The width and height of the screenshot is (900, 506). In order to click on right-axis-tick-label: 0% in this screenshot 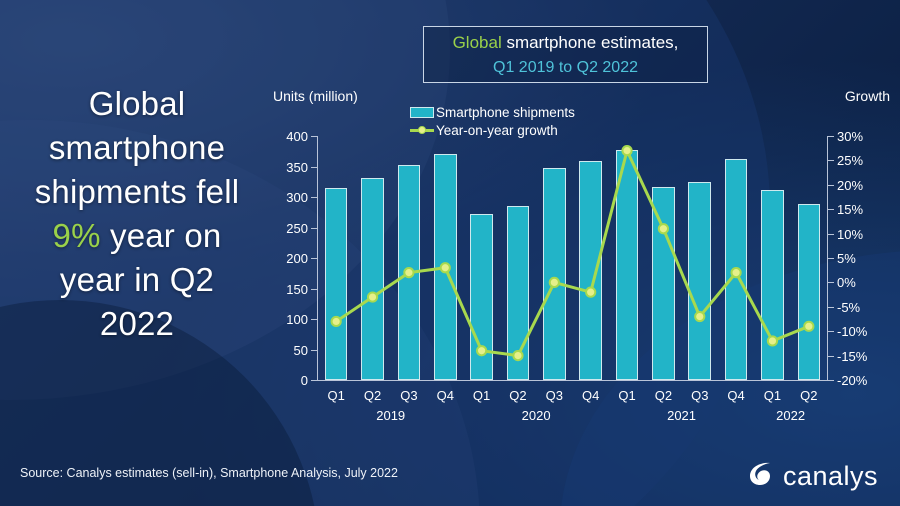, I will do `click(846, 283)`.